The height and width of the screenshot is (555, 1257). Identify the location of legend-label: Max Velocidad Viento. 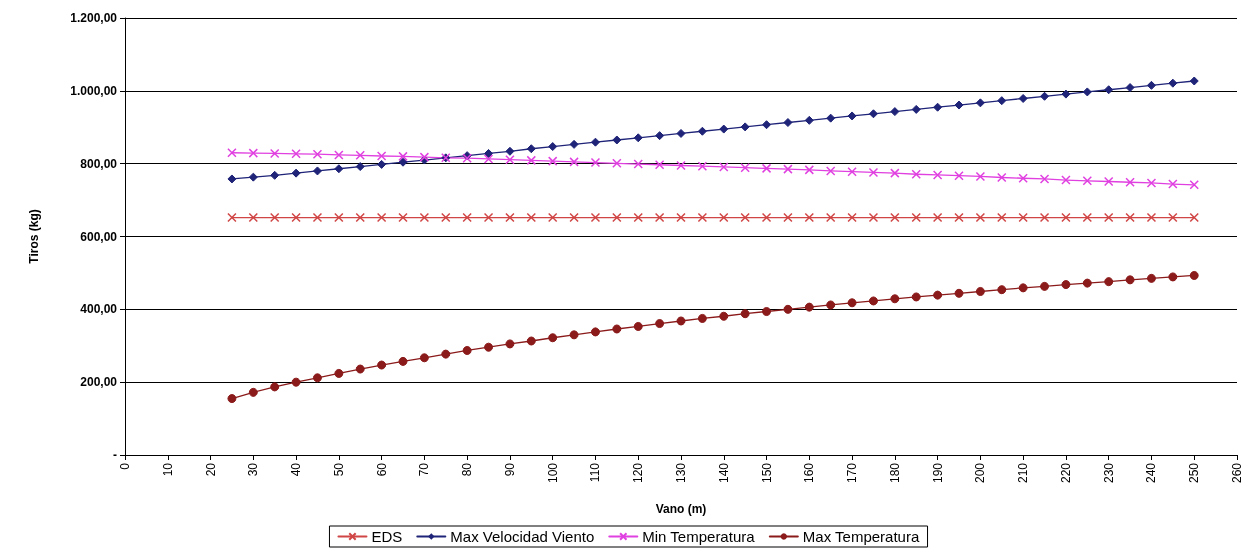
(522, 536).